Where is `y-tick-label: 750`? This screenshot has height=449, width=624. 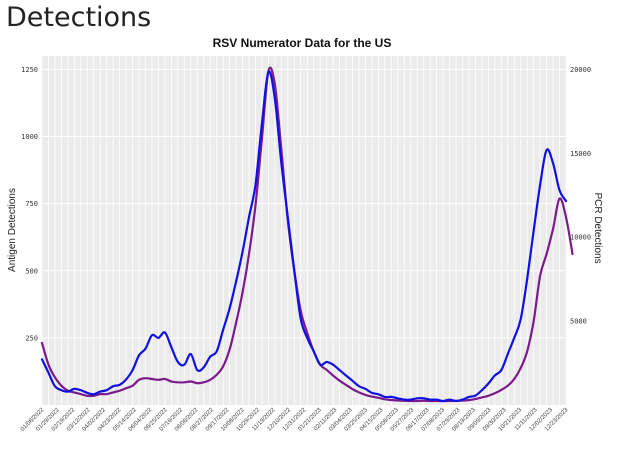 y-tick-label: 750 is located at coordinates (31, 204).